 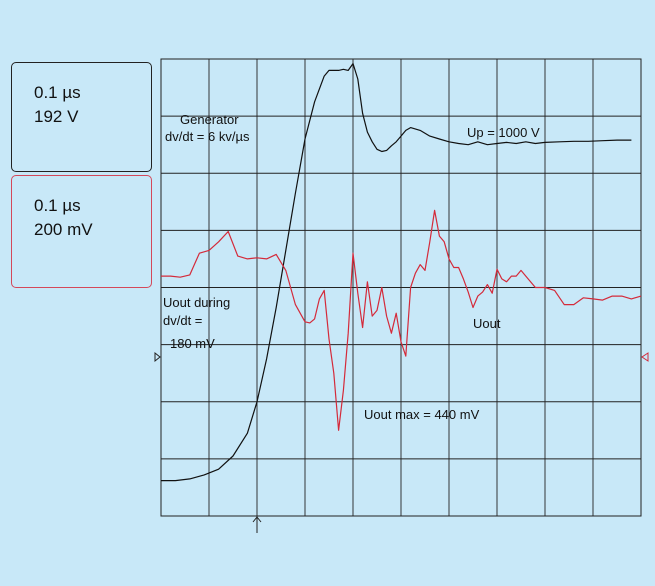 What do you see at coordinates (196, 302) in the screenshot?
I see `uout-during-label: Uout during` at bounding box center [196, 302].